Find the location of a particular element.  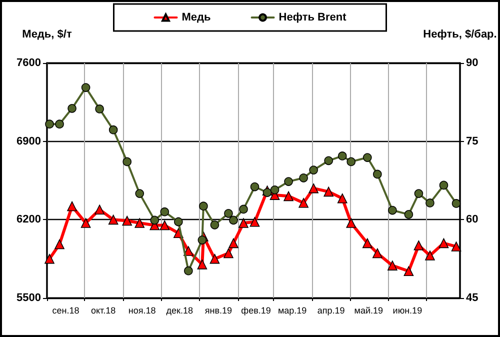

legend-label: Медь is located at coordinates (197, 18).